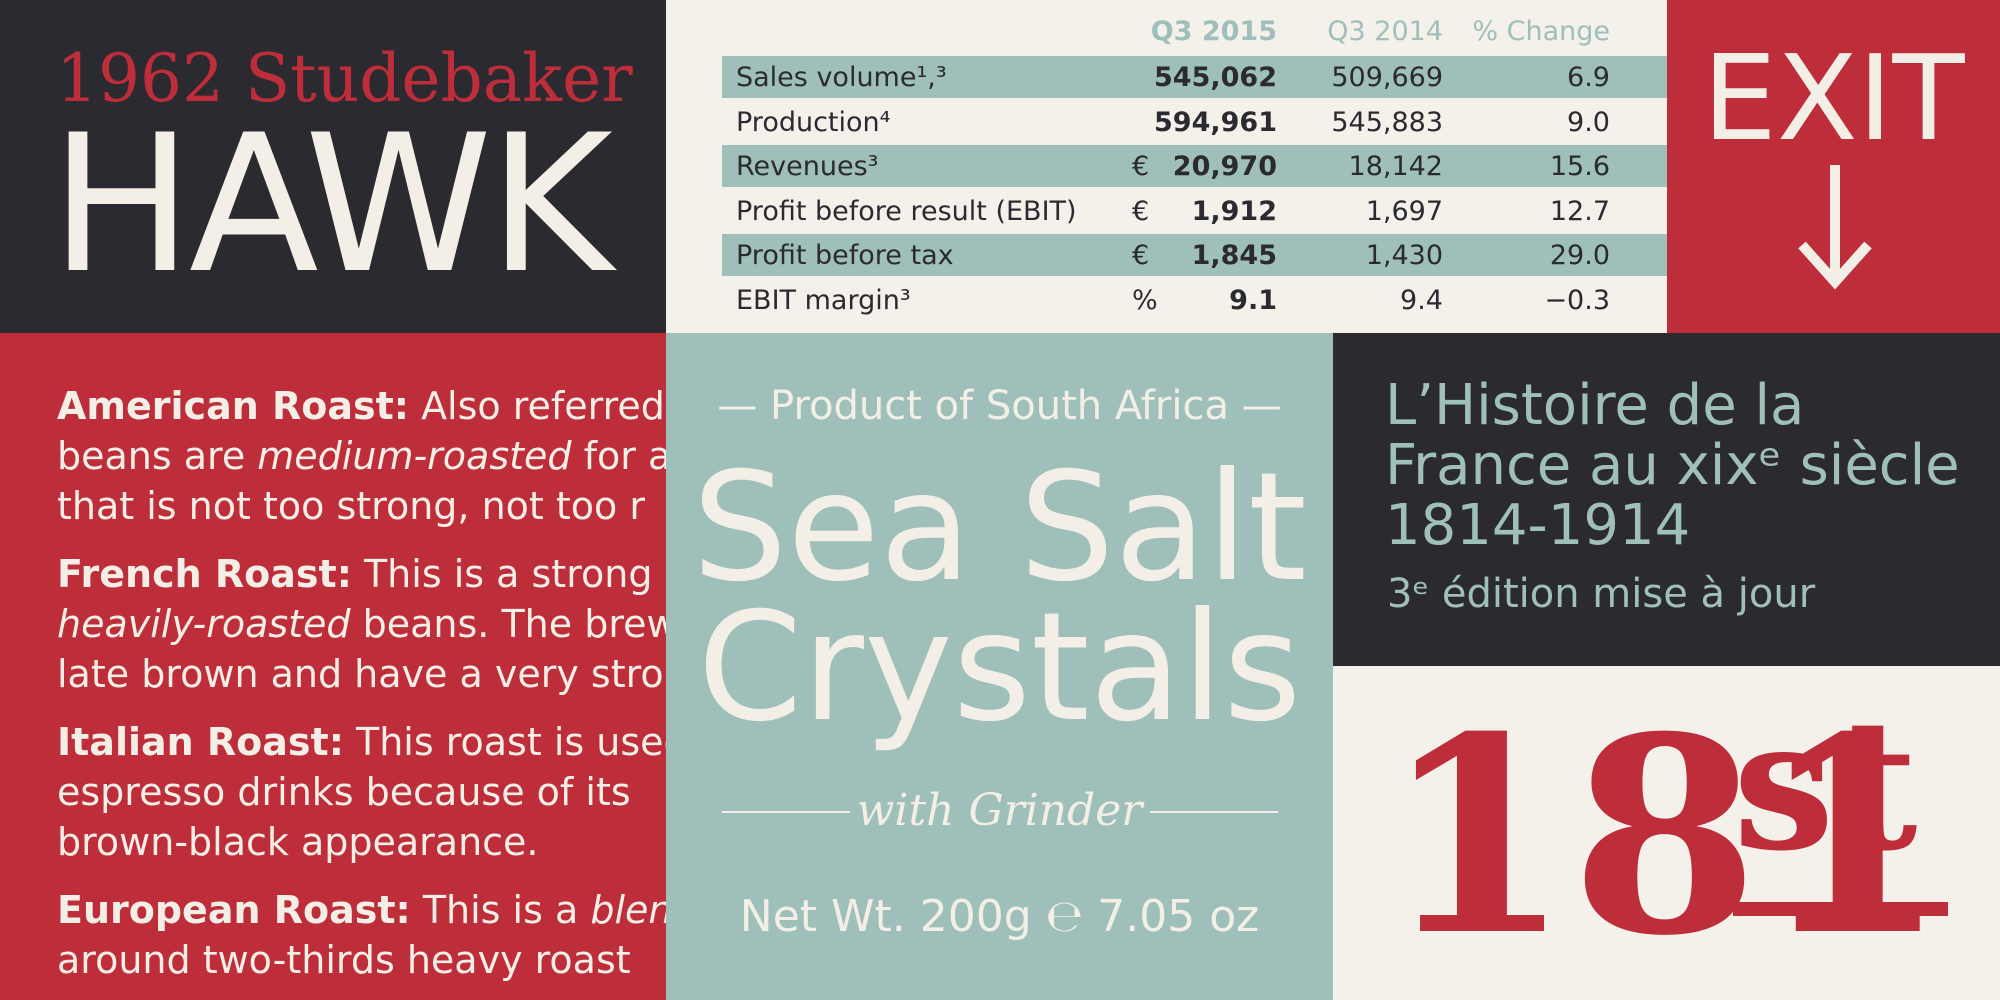  I want to click on row-value: 20,970, so click(1224, 167).